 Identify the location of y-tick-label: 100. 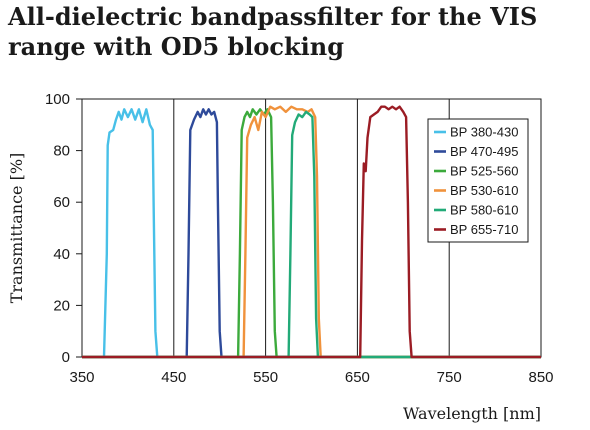
(57, 99).